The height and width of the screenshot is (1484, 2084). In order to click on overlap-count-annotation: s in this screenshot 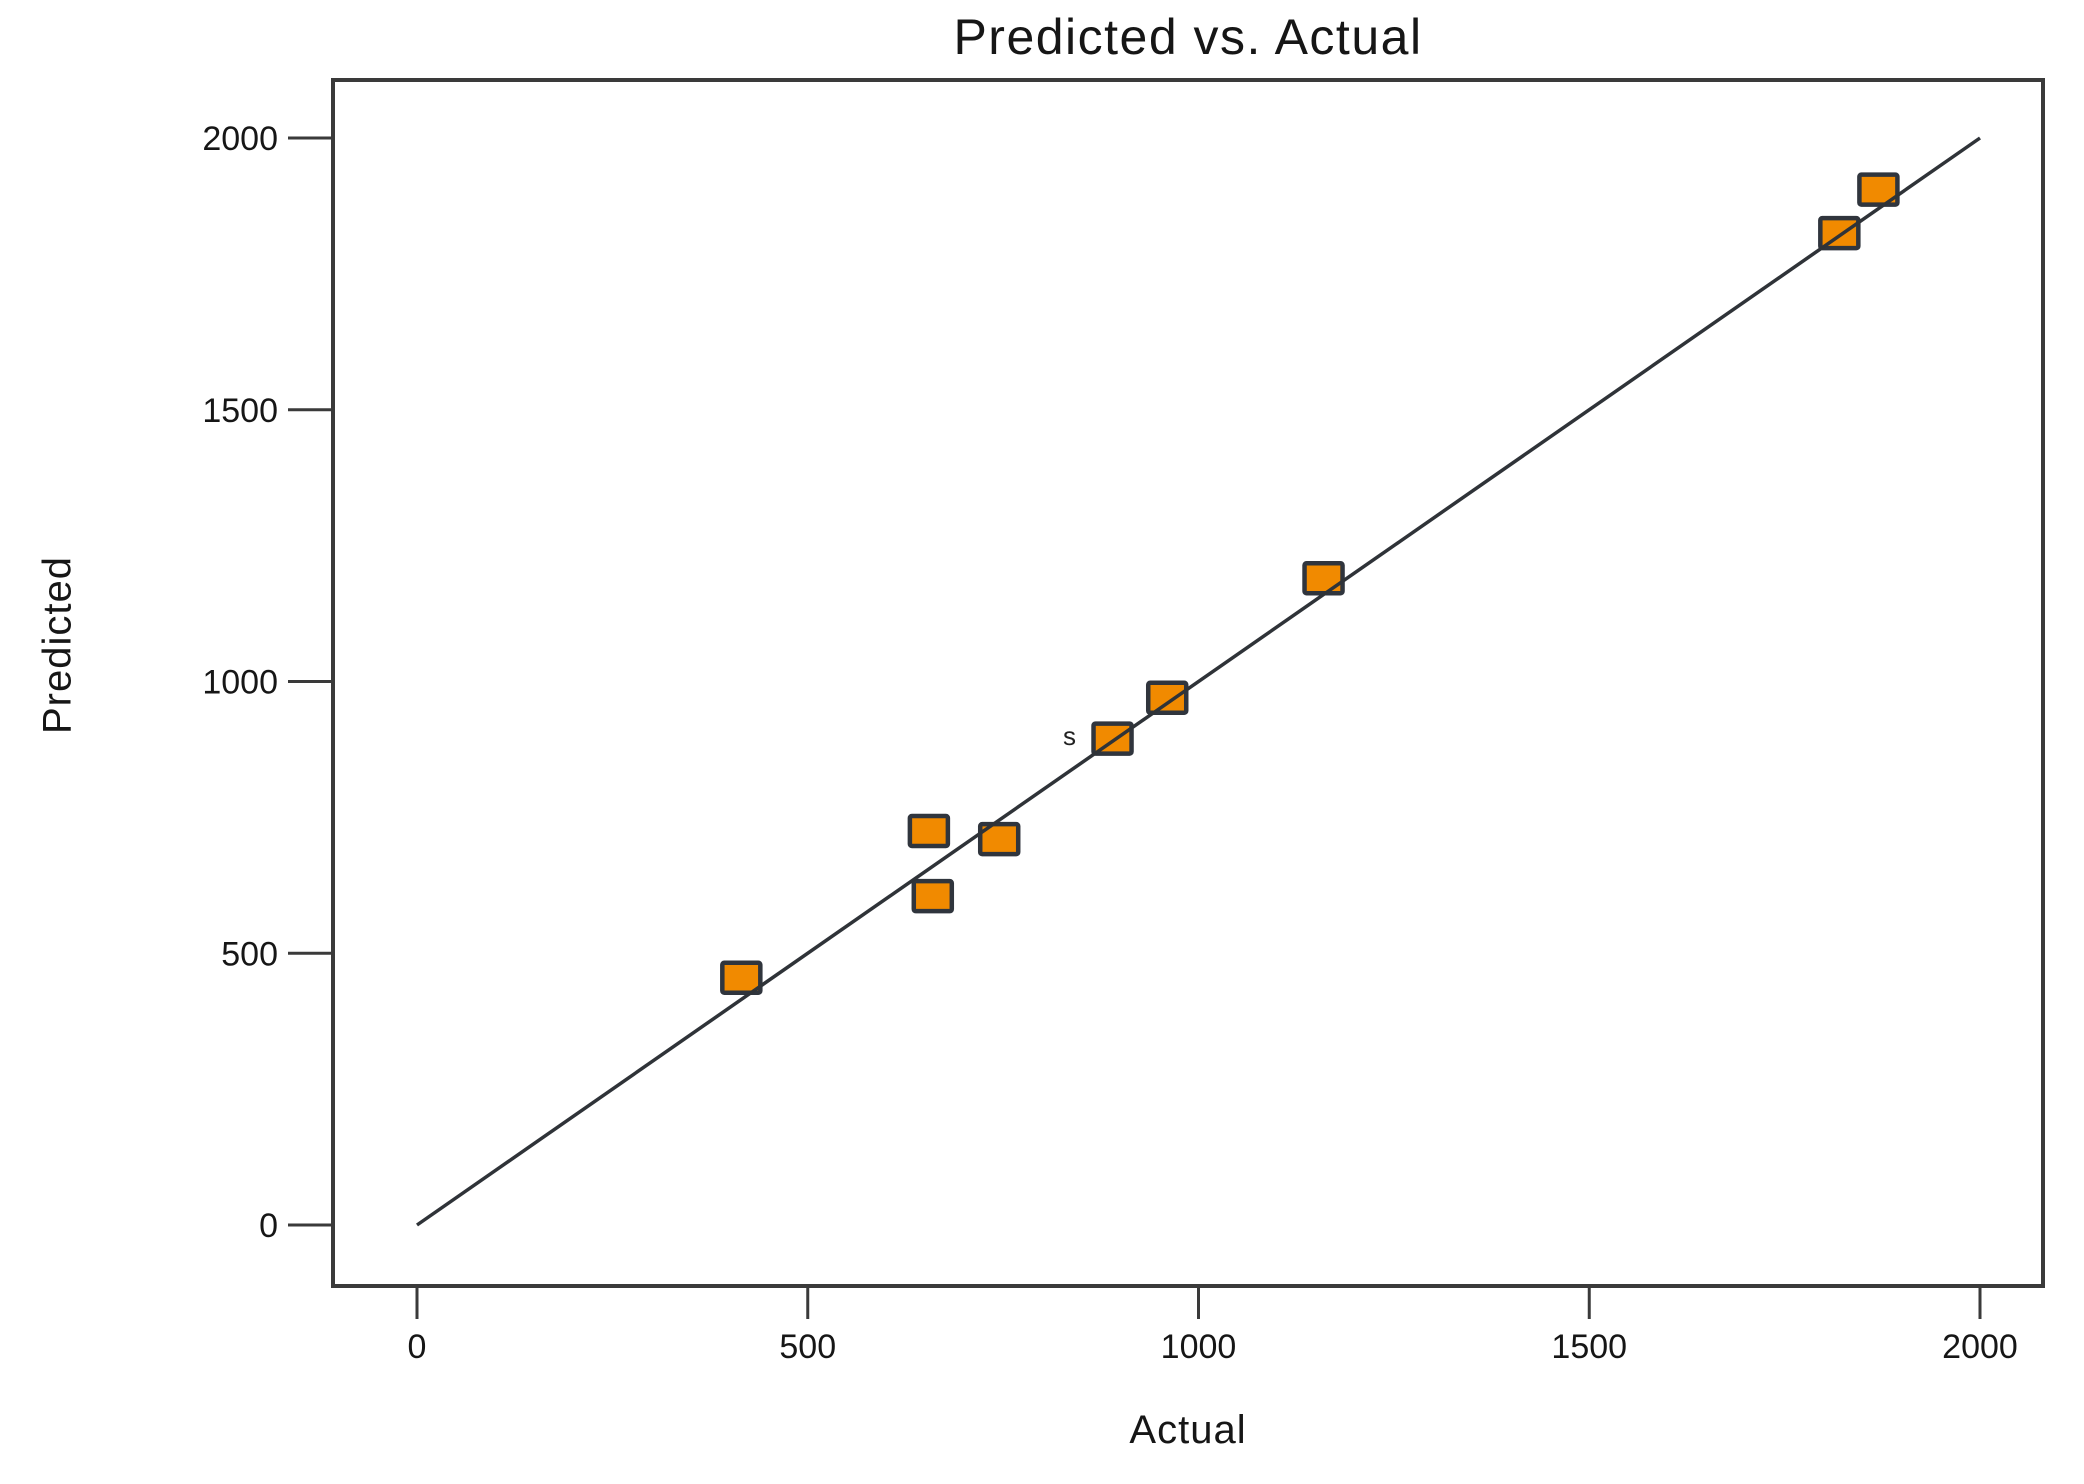, I will do `click(1069, 736)`.